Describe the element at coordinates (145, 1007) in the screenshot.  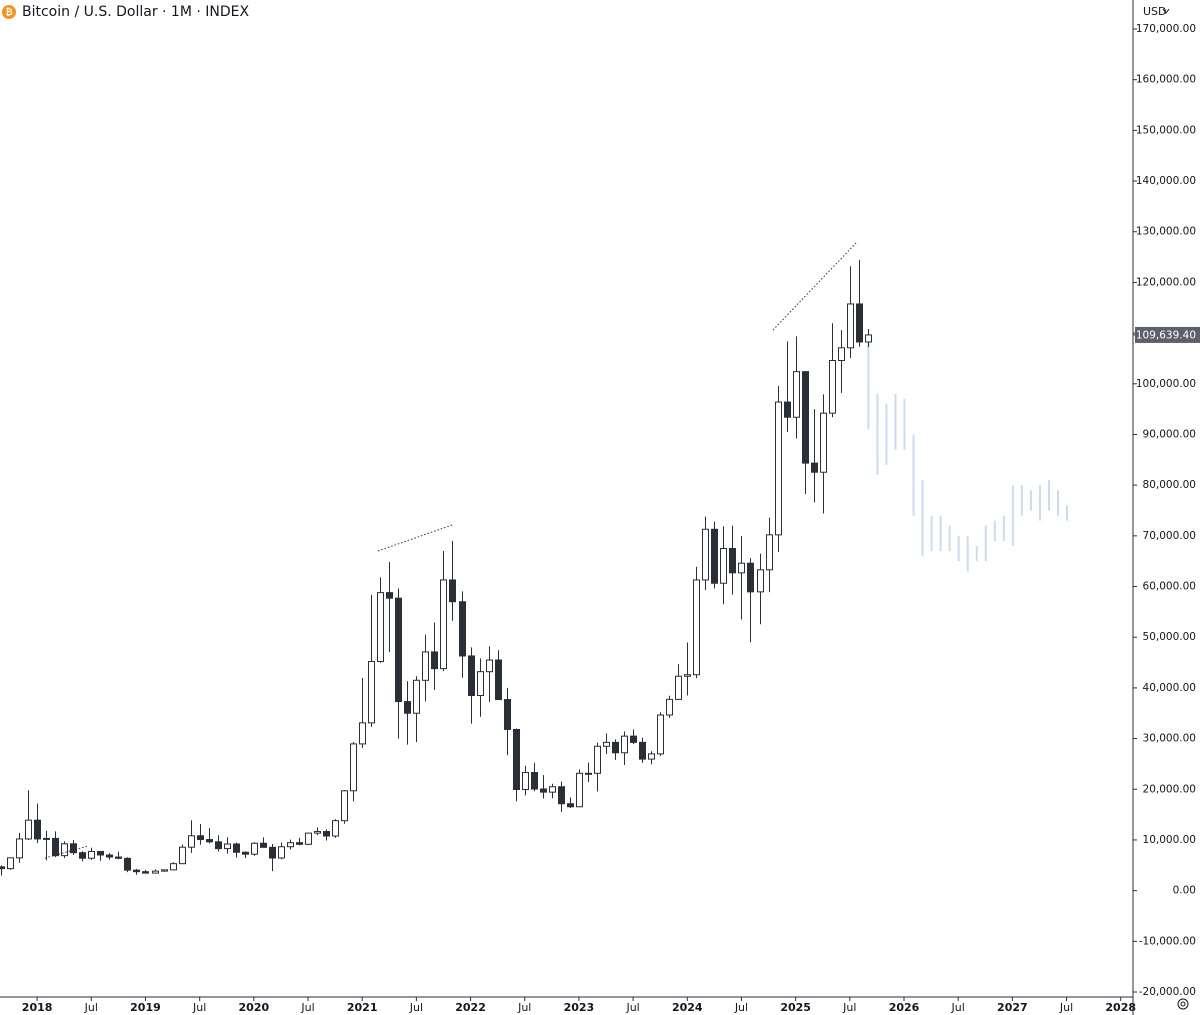
I see `x-tick-label: 2019` at that location.